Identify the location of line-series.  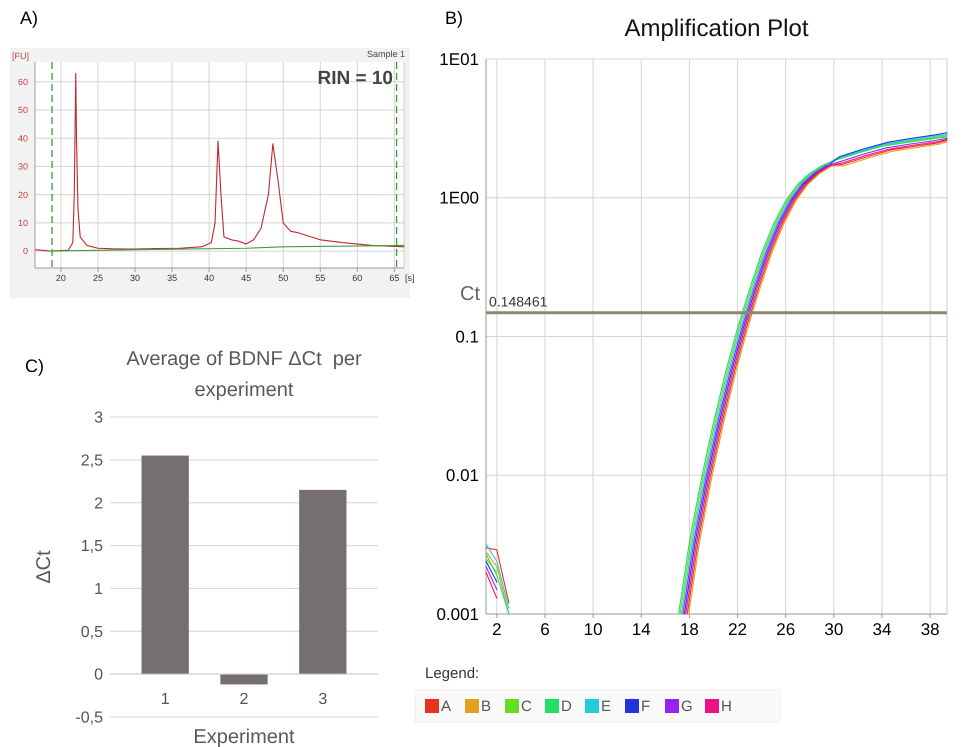
(220, 162).